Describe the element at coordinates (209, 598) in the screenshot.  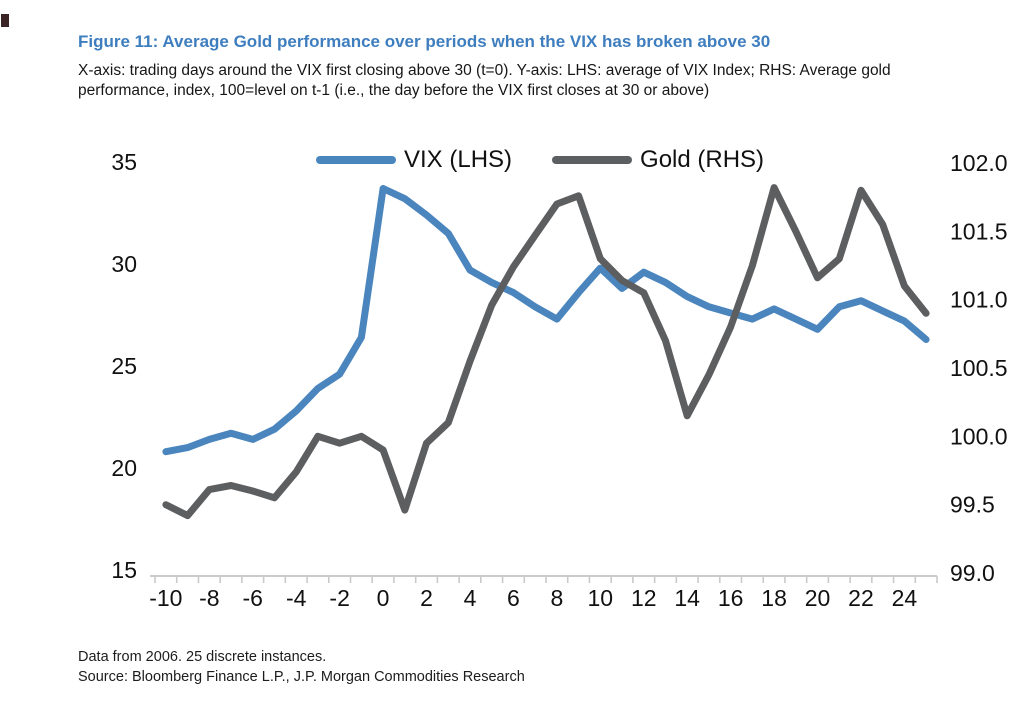
I see `svg-text: -8` at that location.